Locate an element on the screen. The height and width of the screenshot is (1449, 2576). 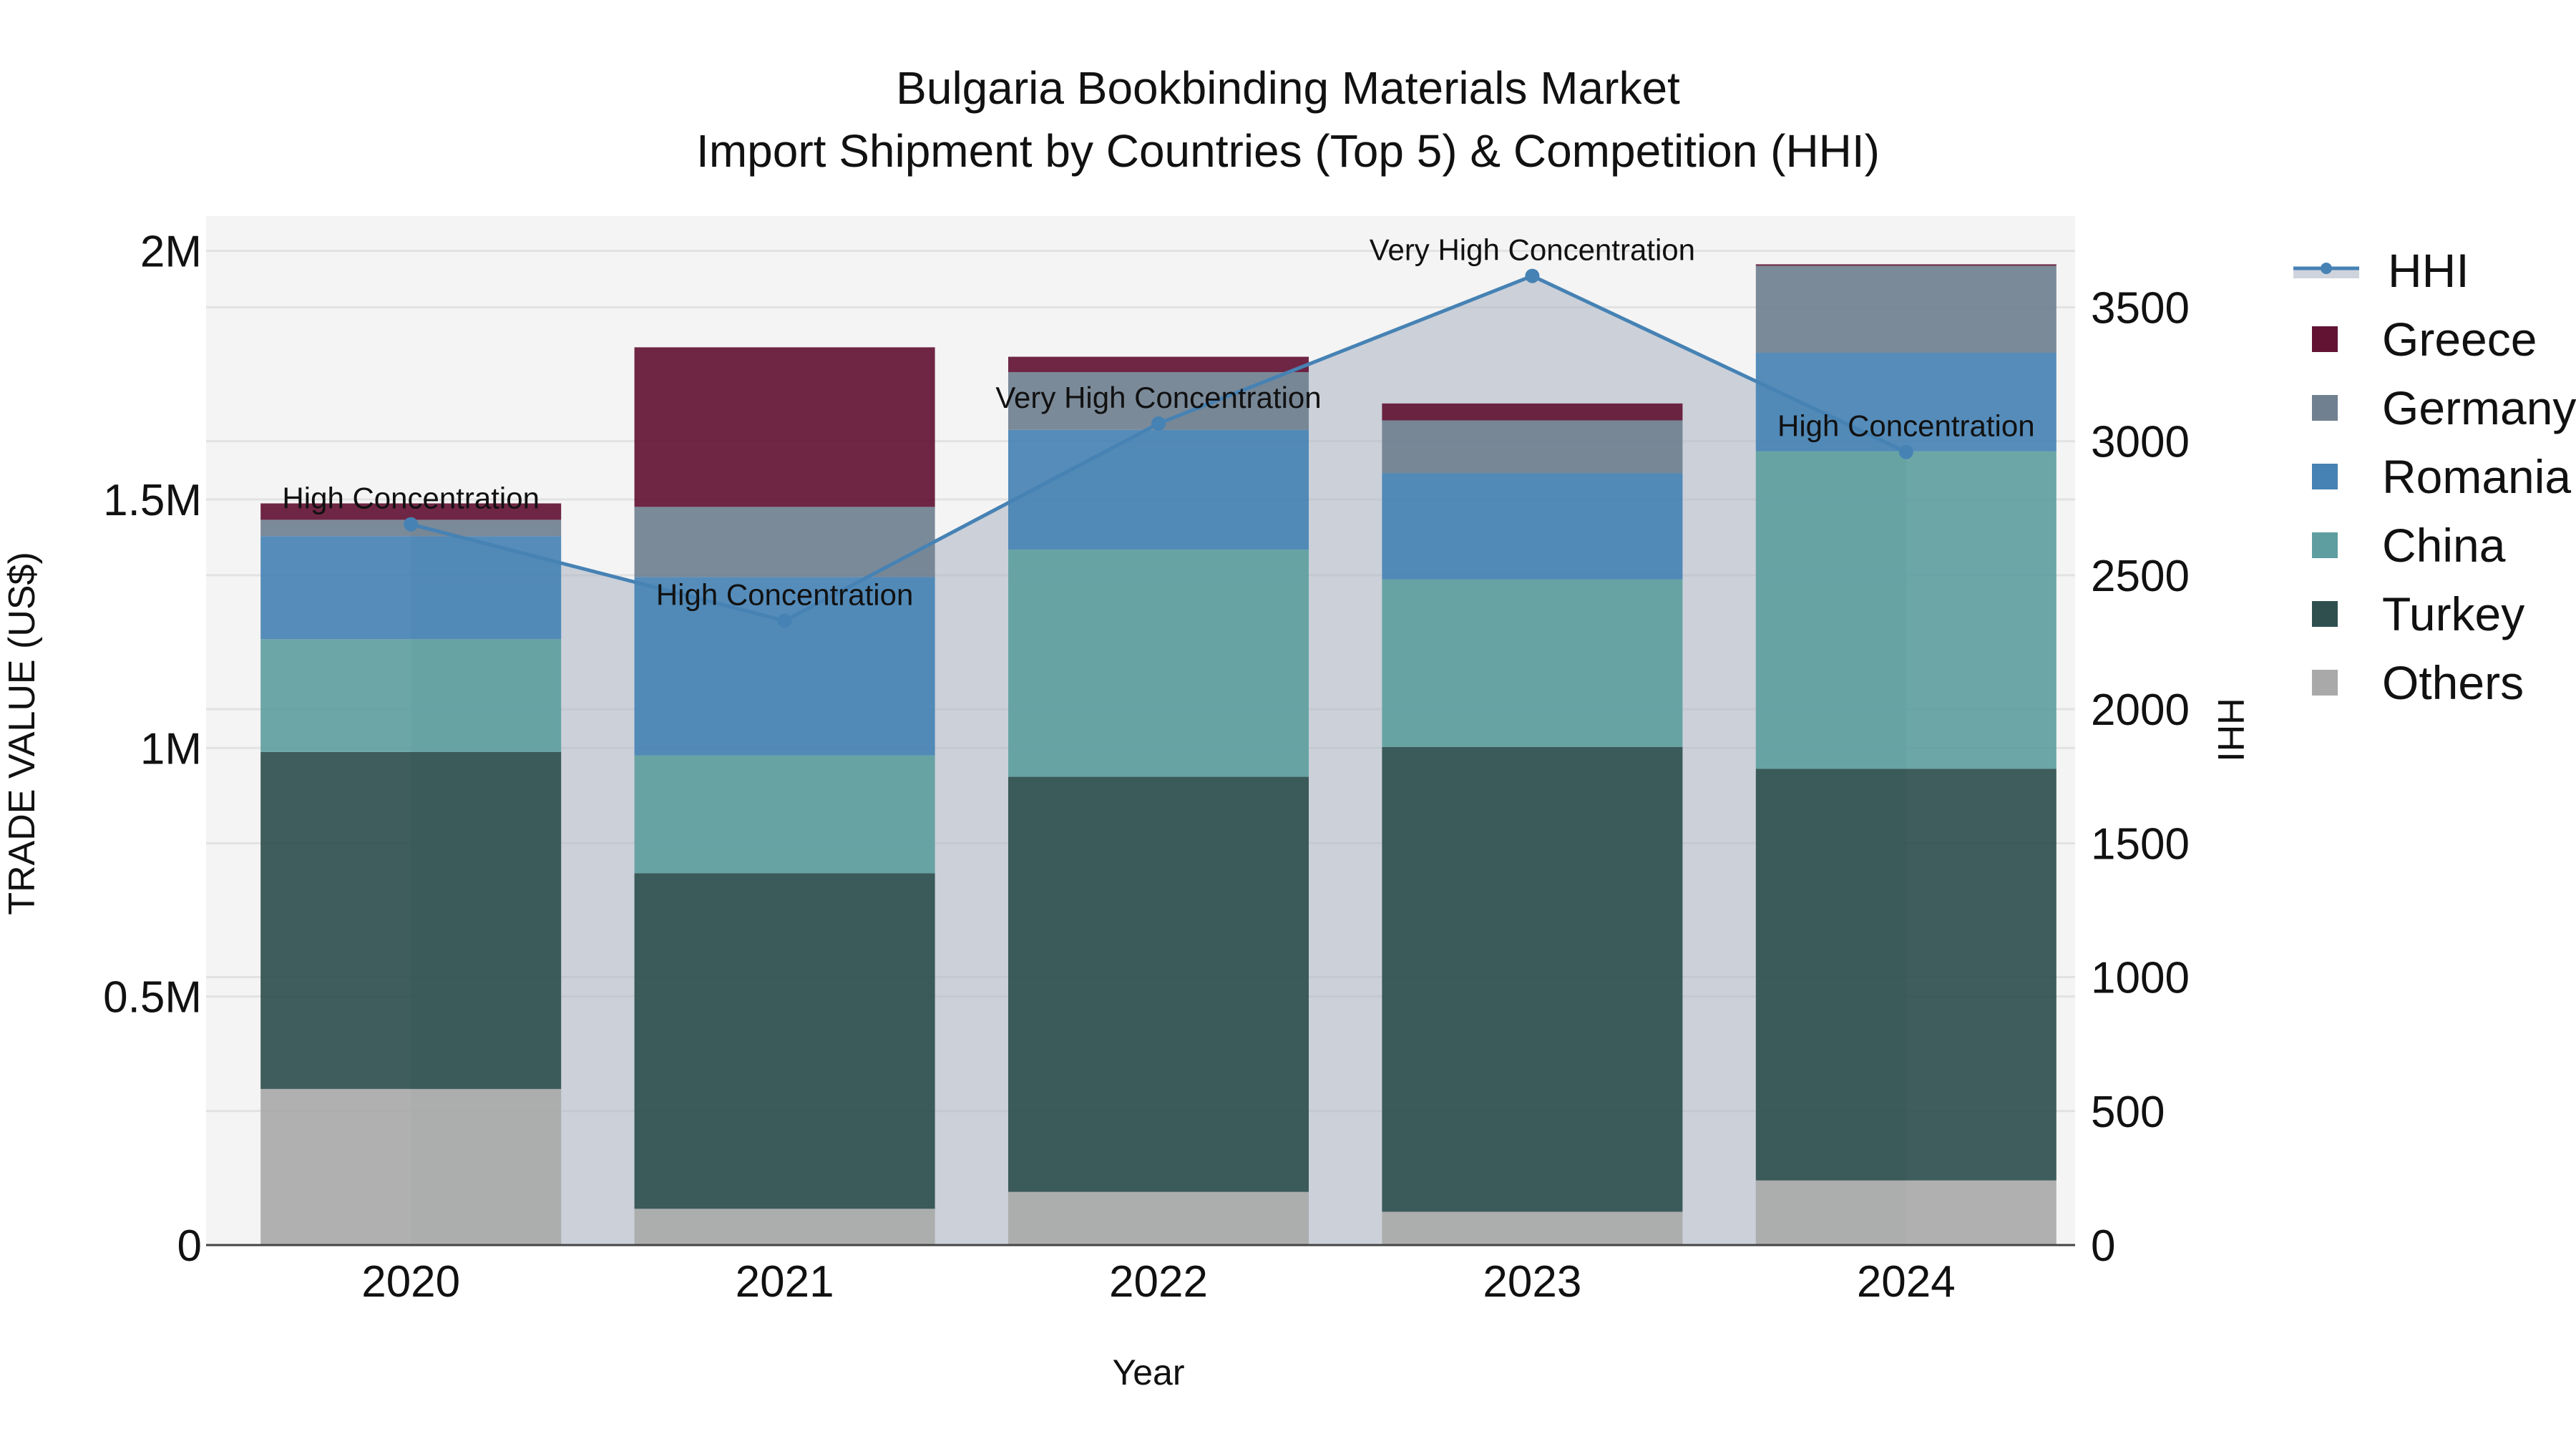
bar-segment-germany-2024 is located at coordinates (1906, 309).